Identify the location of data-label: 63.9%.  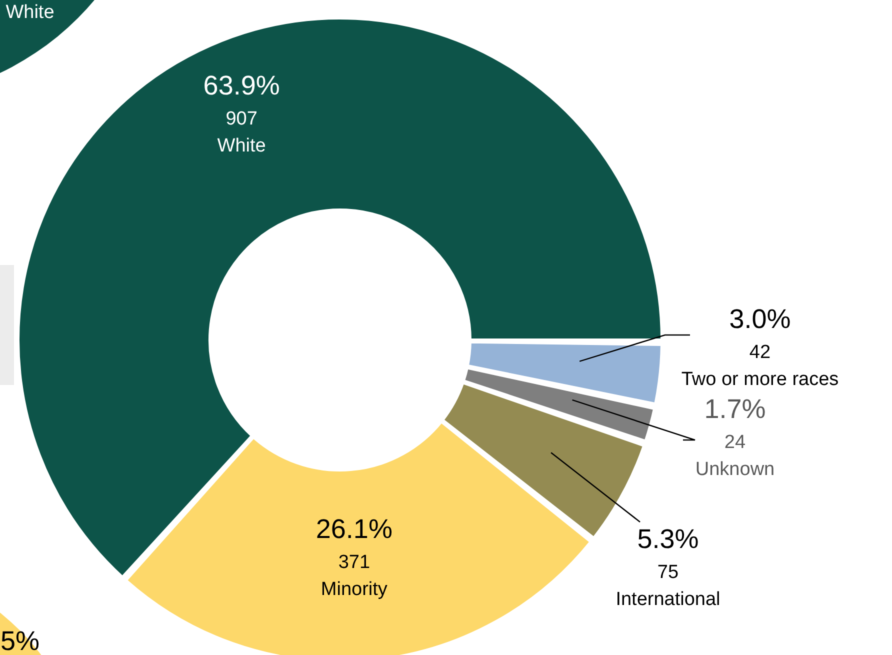
(241, 85).